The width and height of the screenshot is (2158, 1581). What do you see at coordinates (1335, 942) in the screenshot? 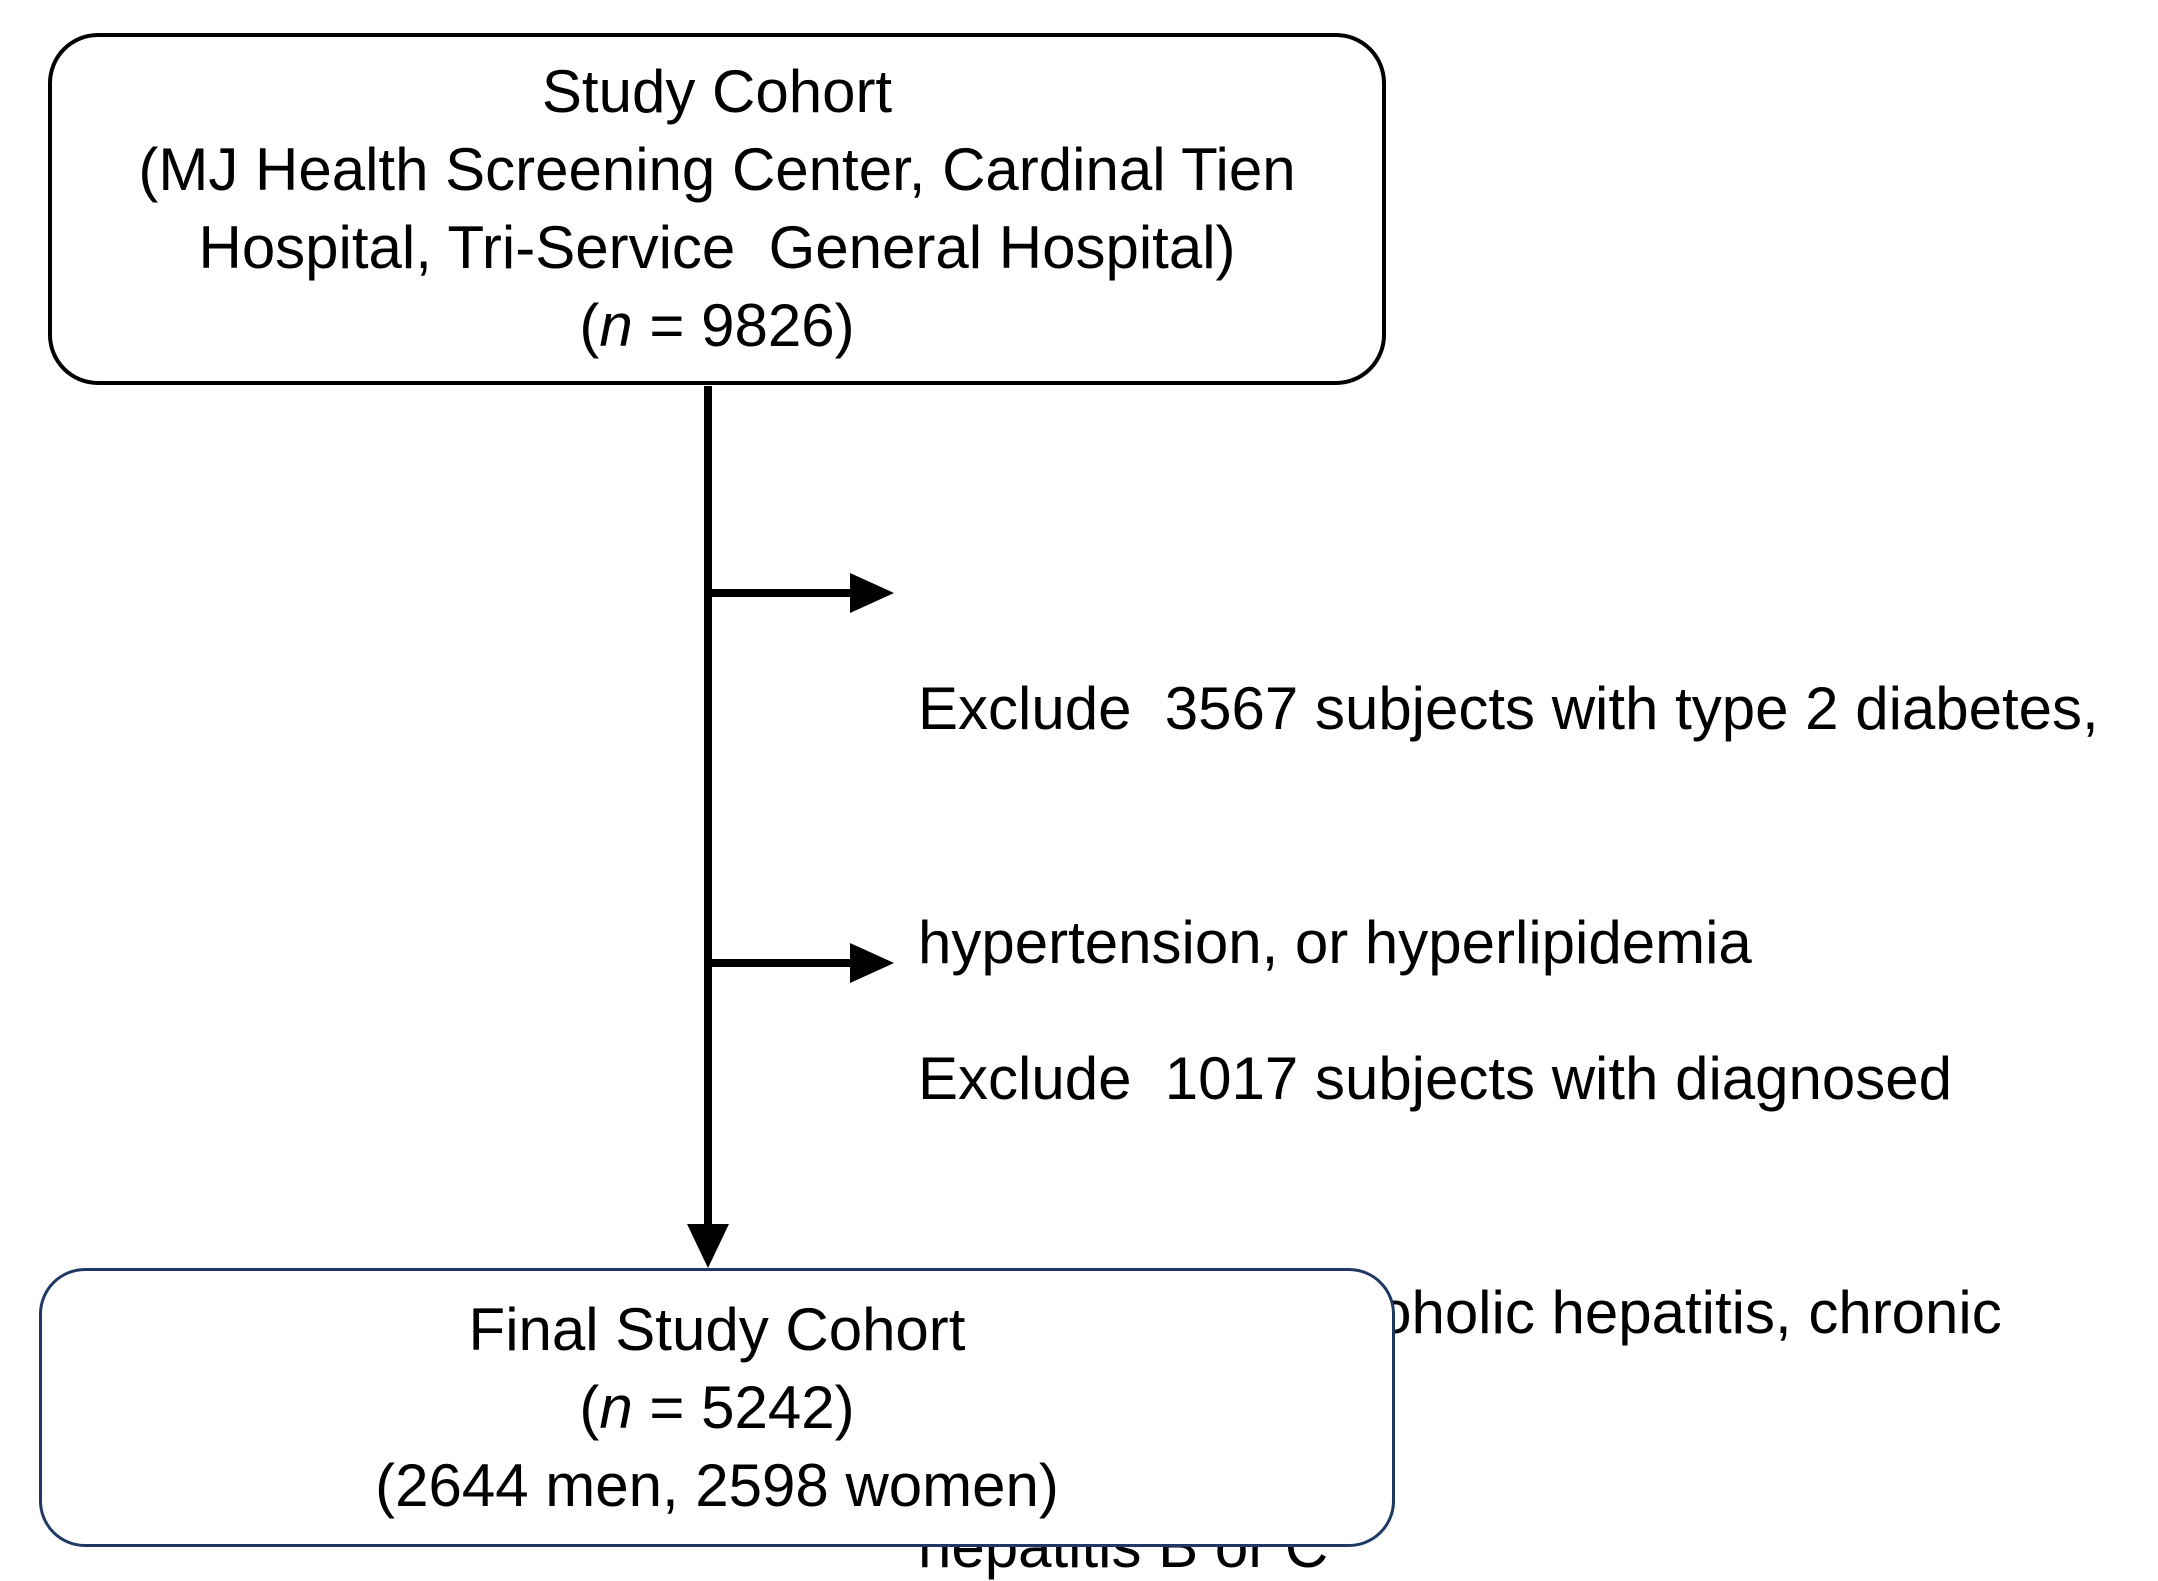
I see `exclusion-1-line-2: hypertension, or hyperlipidemia` at bounding box center [1335, 942].